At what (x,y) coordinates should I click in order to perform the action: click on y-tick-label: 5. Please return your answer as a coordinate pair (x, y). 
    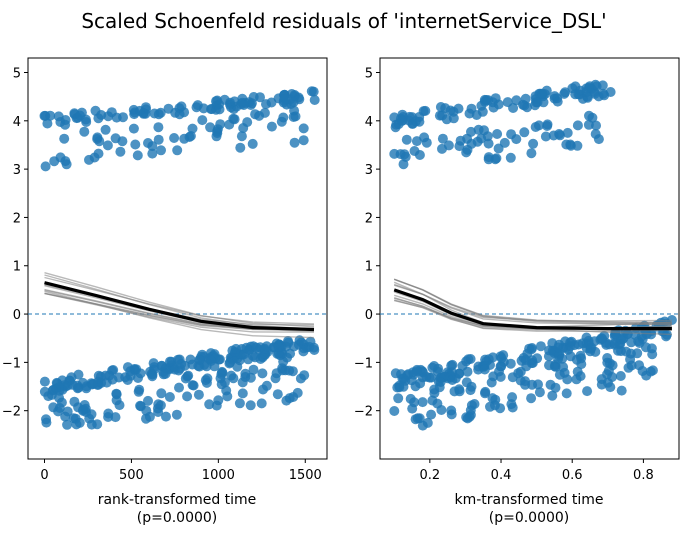
    Looking at the image, I should click on (17, 73).